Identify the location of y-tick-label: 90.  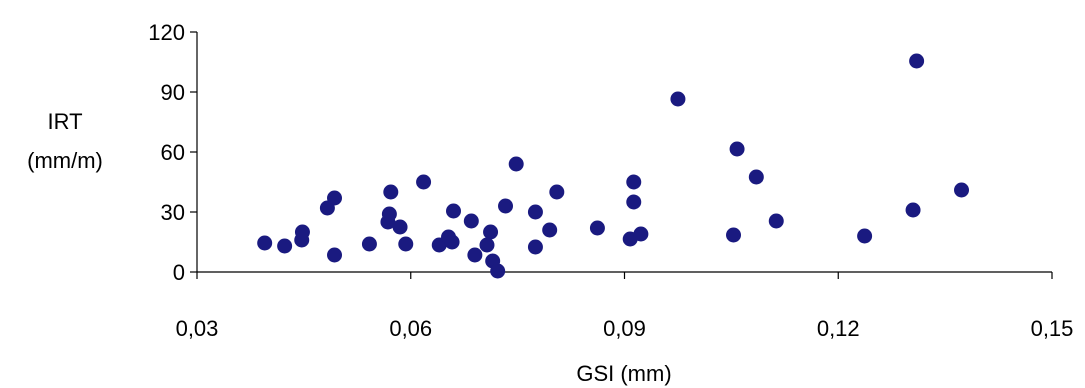
(173, 92).